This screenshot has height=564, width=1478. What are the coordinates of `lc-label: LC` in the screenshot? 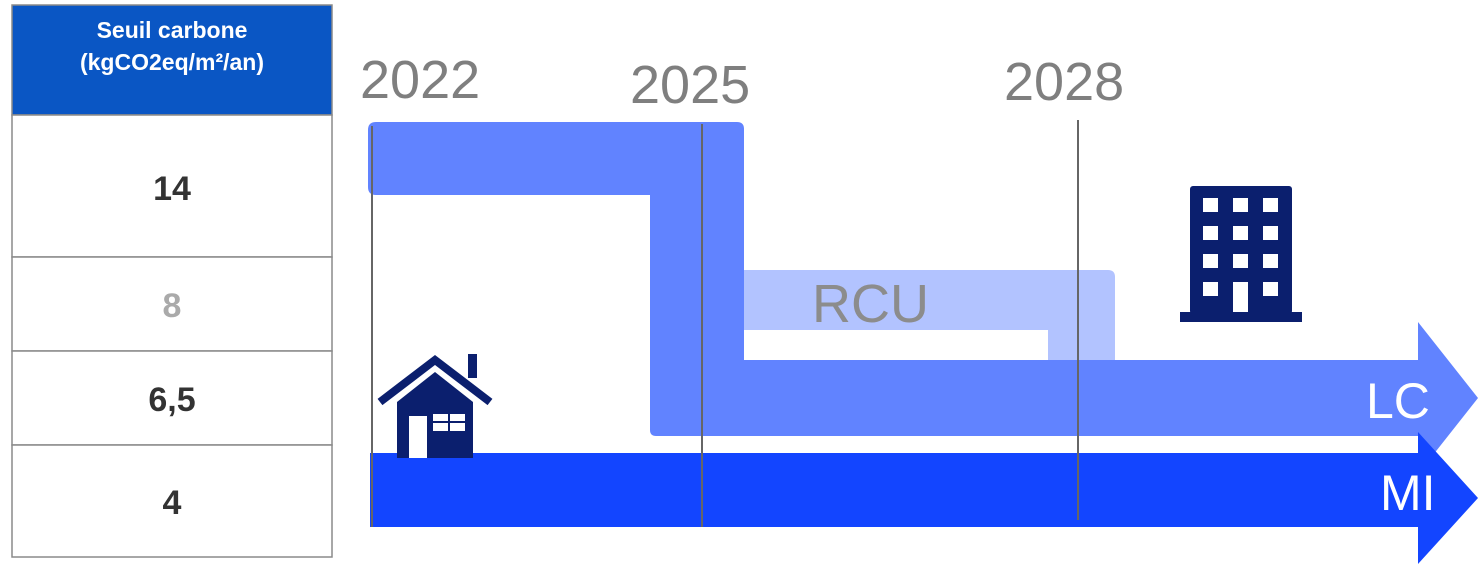 It's located at (1398, 401).